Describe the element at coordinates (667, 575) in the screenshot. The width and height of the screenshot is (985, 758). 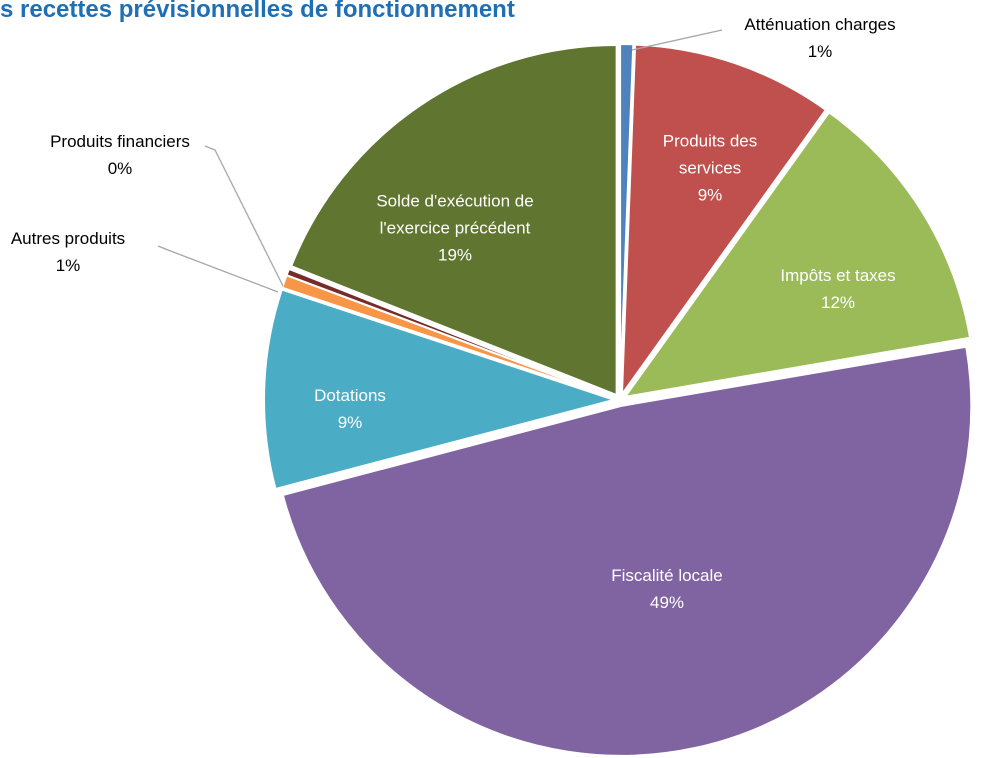
I see `category-label: Fiscalité locale` at that location.